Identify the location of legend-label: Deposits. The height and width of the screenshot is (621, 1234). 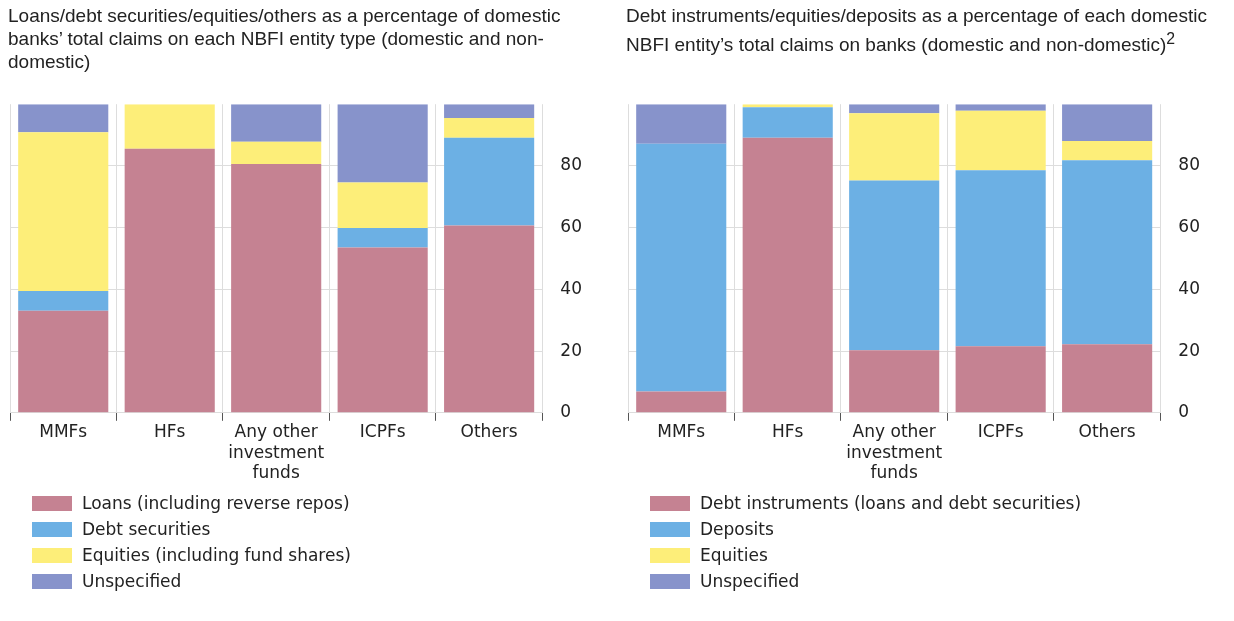
(737, 529).